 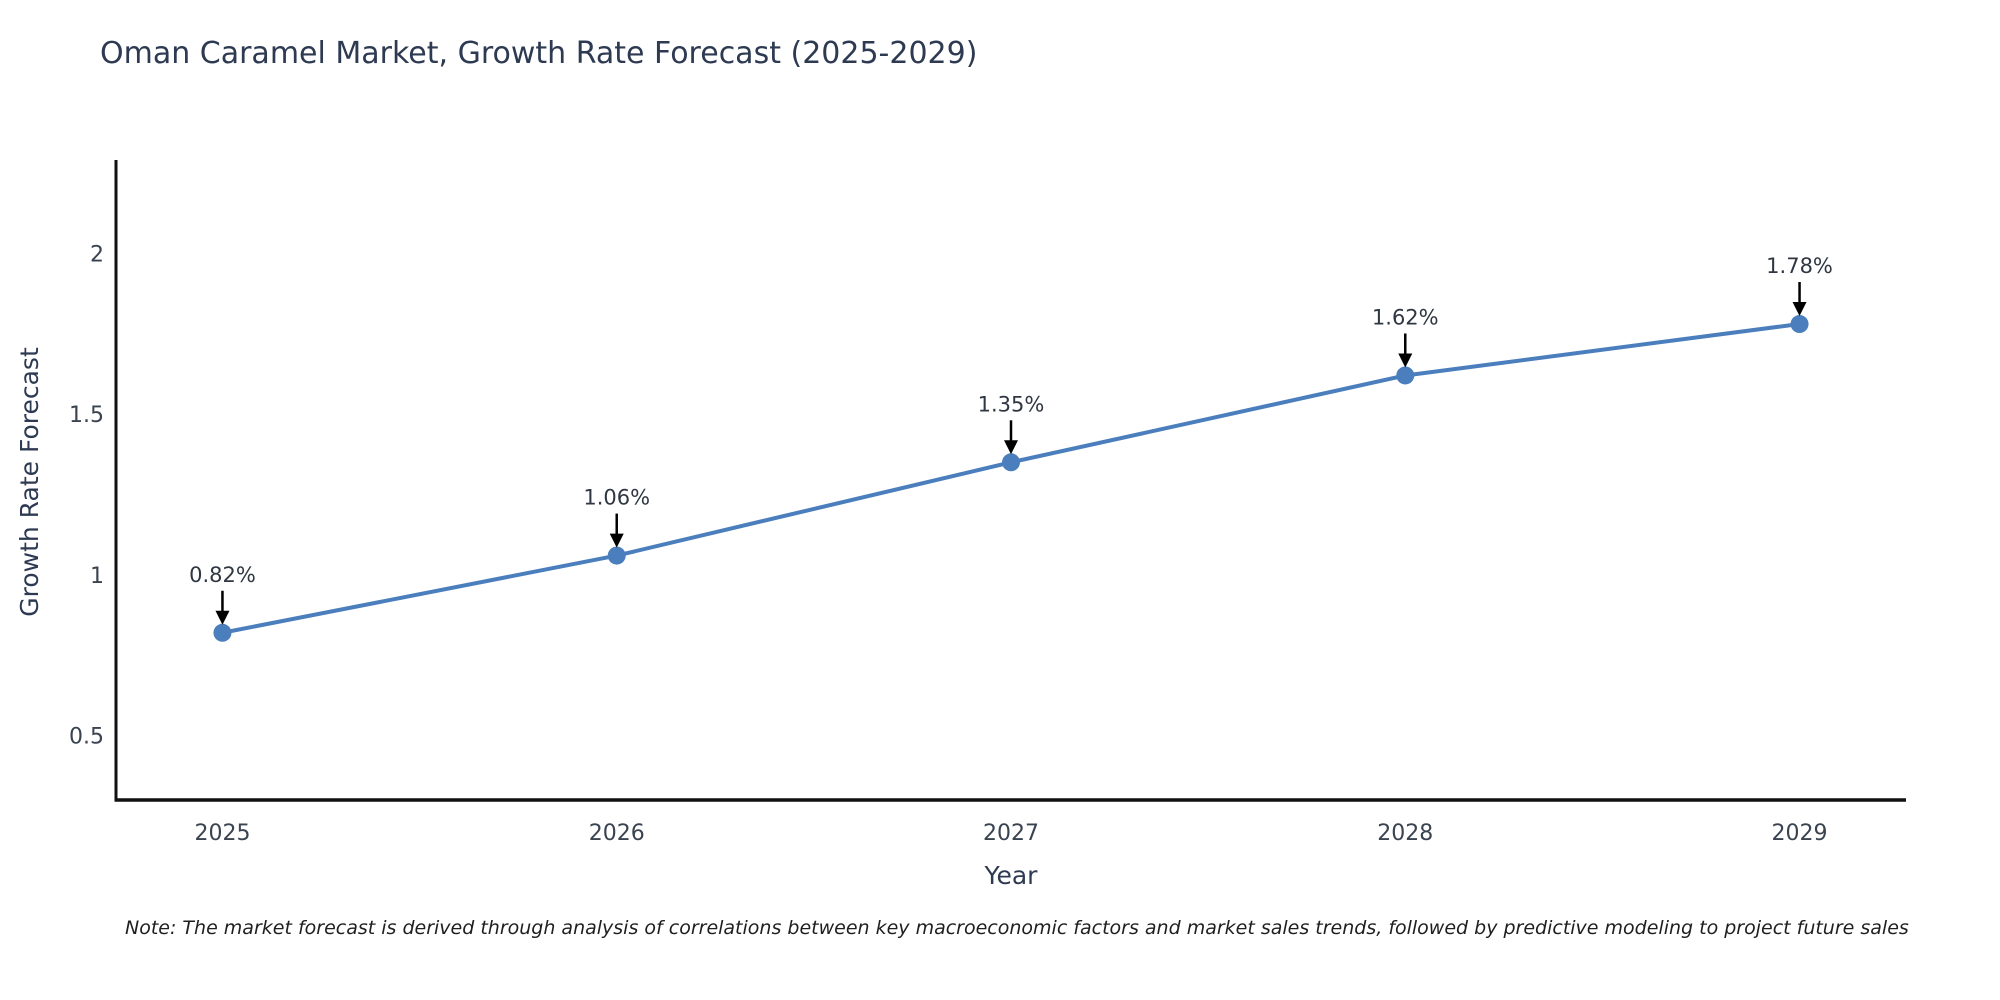 What do you see at coordinates (29, 482) in the screenshot?
I see `y-axis-title: Growth Rate Forecast` at bounding box center [29, 482].